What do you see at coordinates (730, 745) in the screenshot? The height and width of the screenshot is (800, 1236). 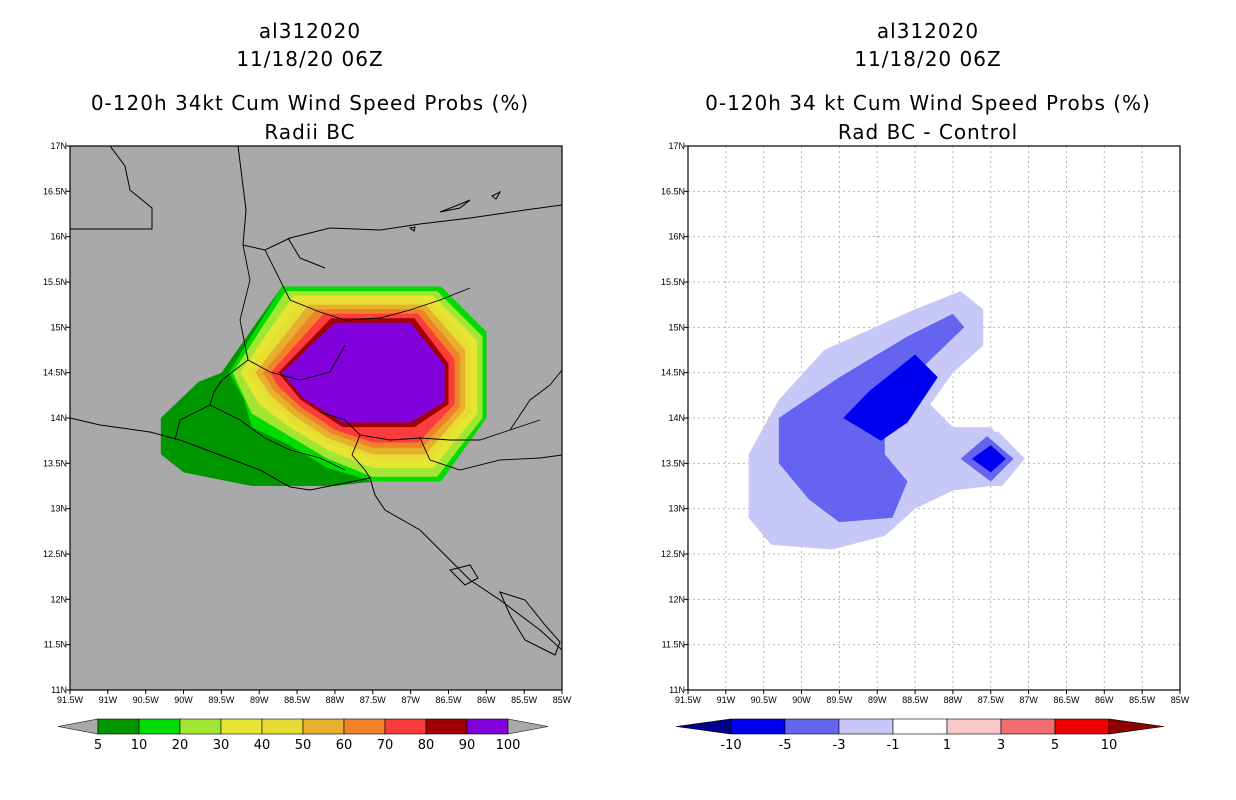 I see `colorbar-label: -10` at bounding box center [730, 745].